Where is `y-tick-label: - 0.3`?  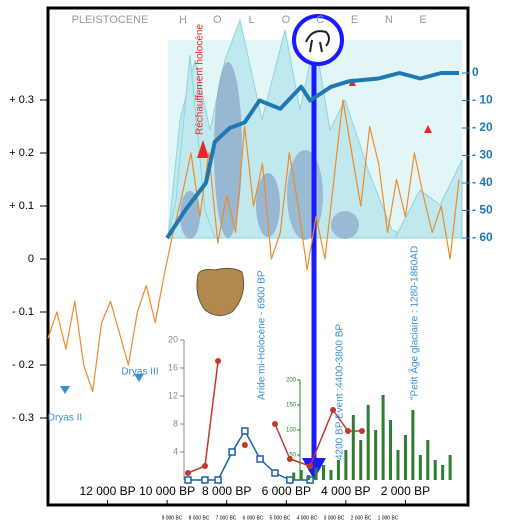 y-tick-label: - 0.3 is located at coordinates (23, 418).